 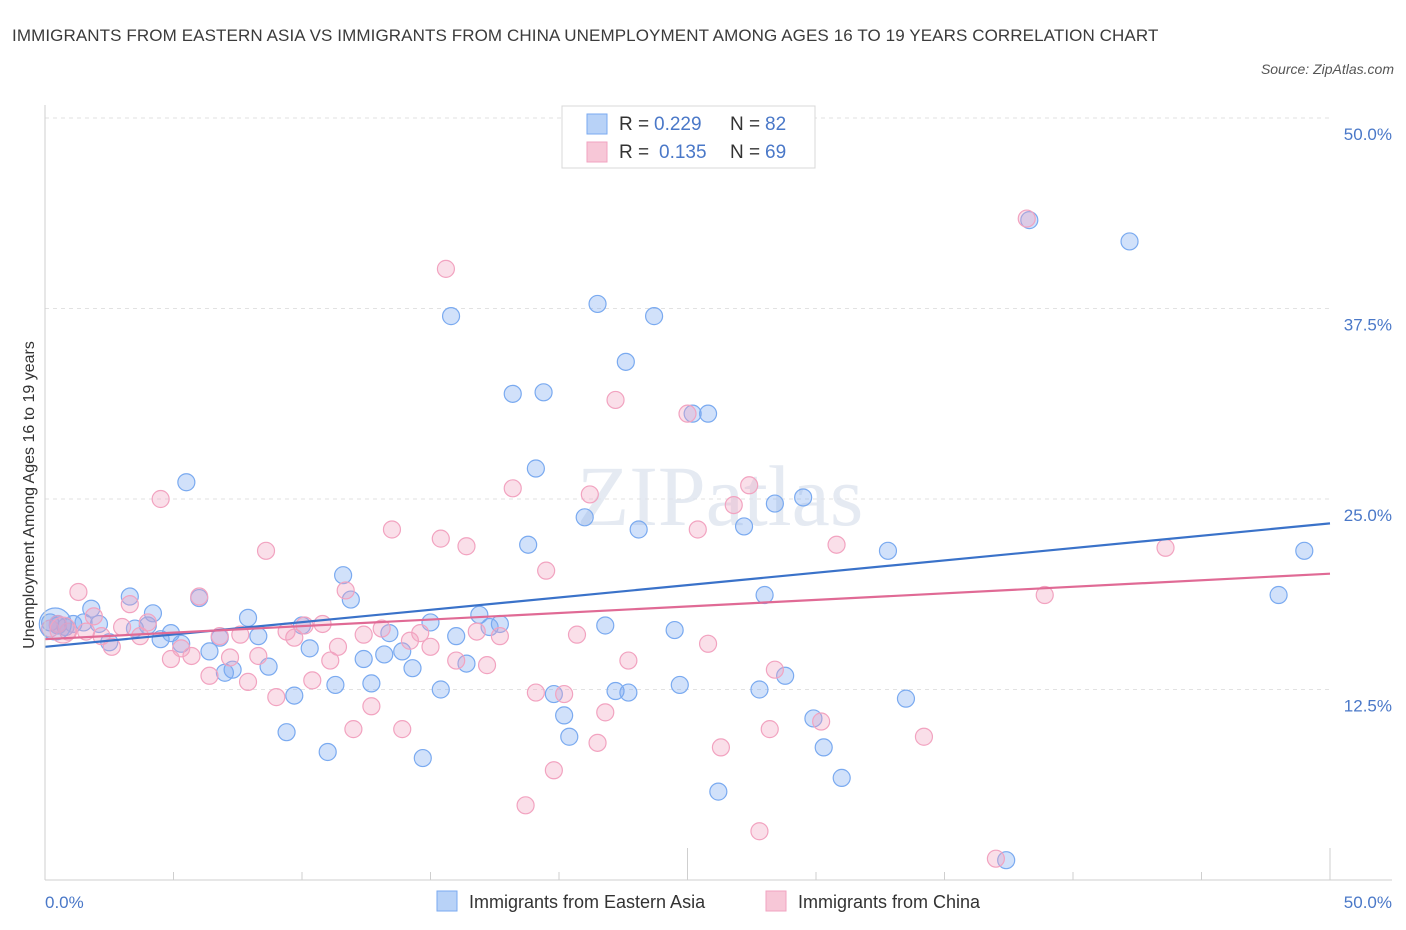 What do you see at coordinates (1368, 134) in the screenshot?
I see `y-tick-label-3: 50.0%` at bounding box center [1368, 134].